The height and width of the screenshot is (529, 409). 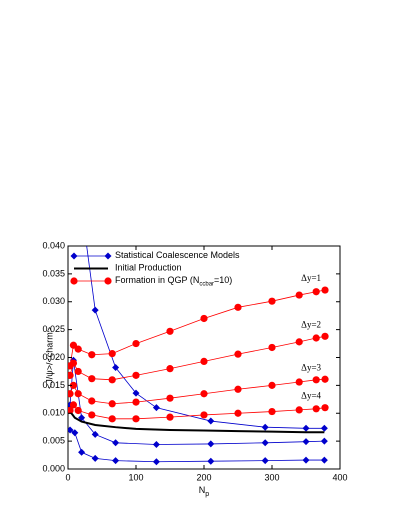 I want to click on x-tick-label: 0, so click(x=67, y=477).